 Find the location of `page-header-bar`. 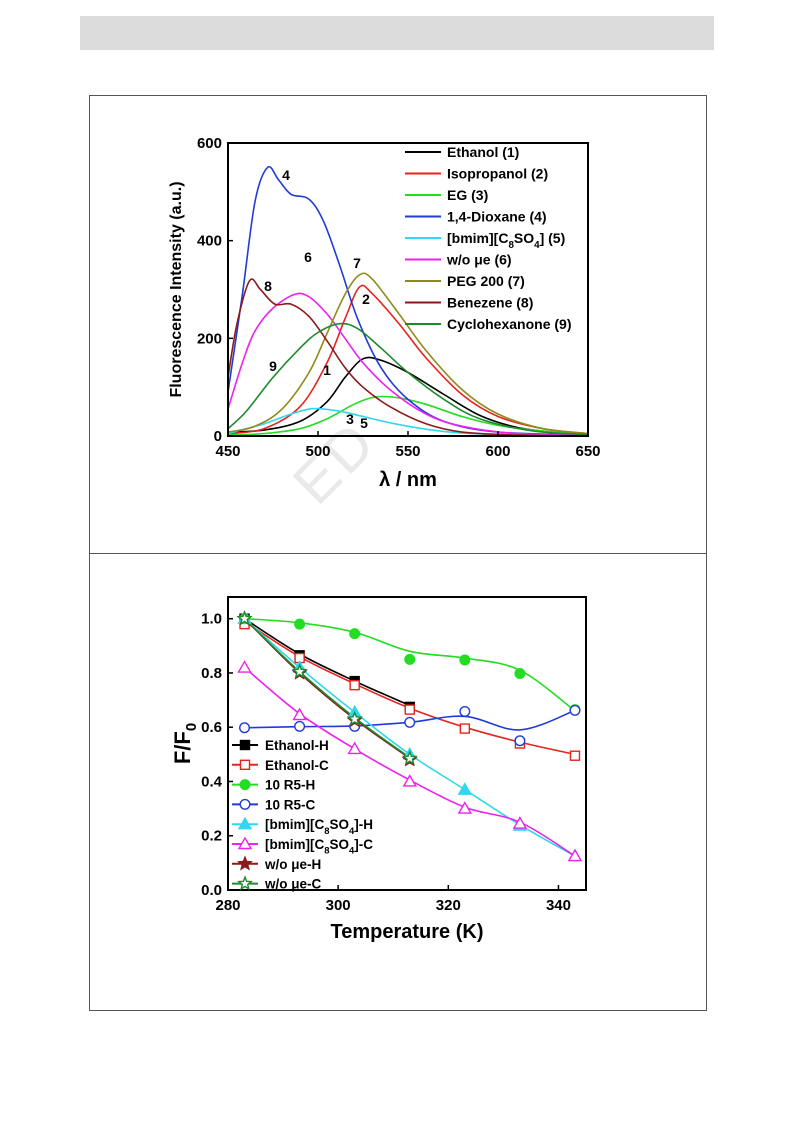

page-header-bar is located at coordinates (397, 33).